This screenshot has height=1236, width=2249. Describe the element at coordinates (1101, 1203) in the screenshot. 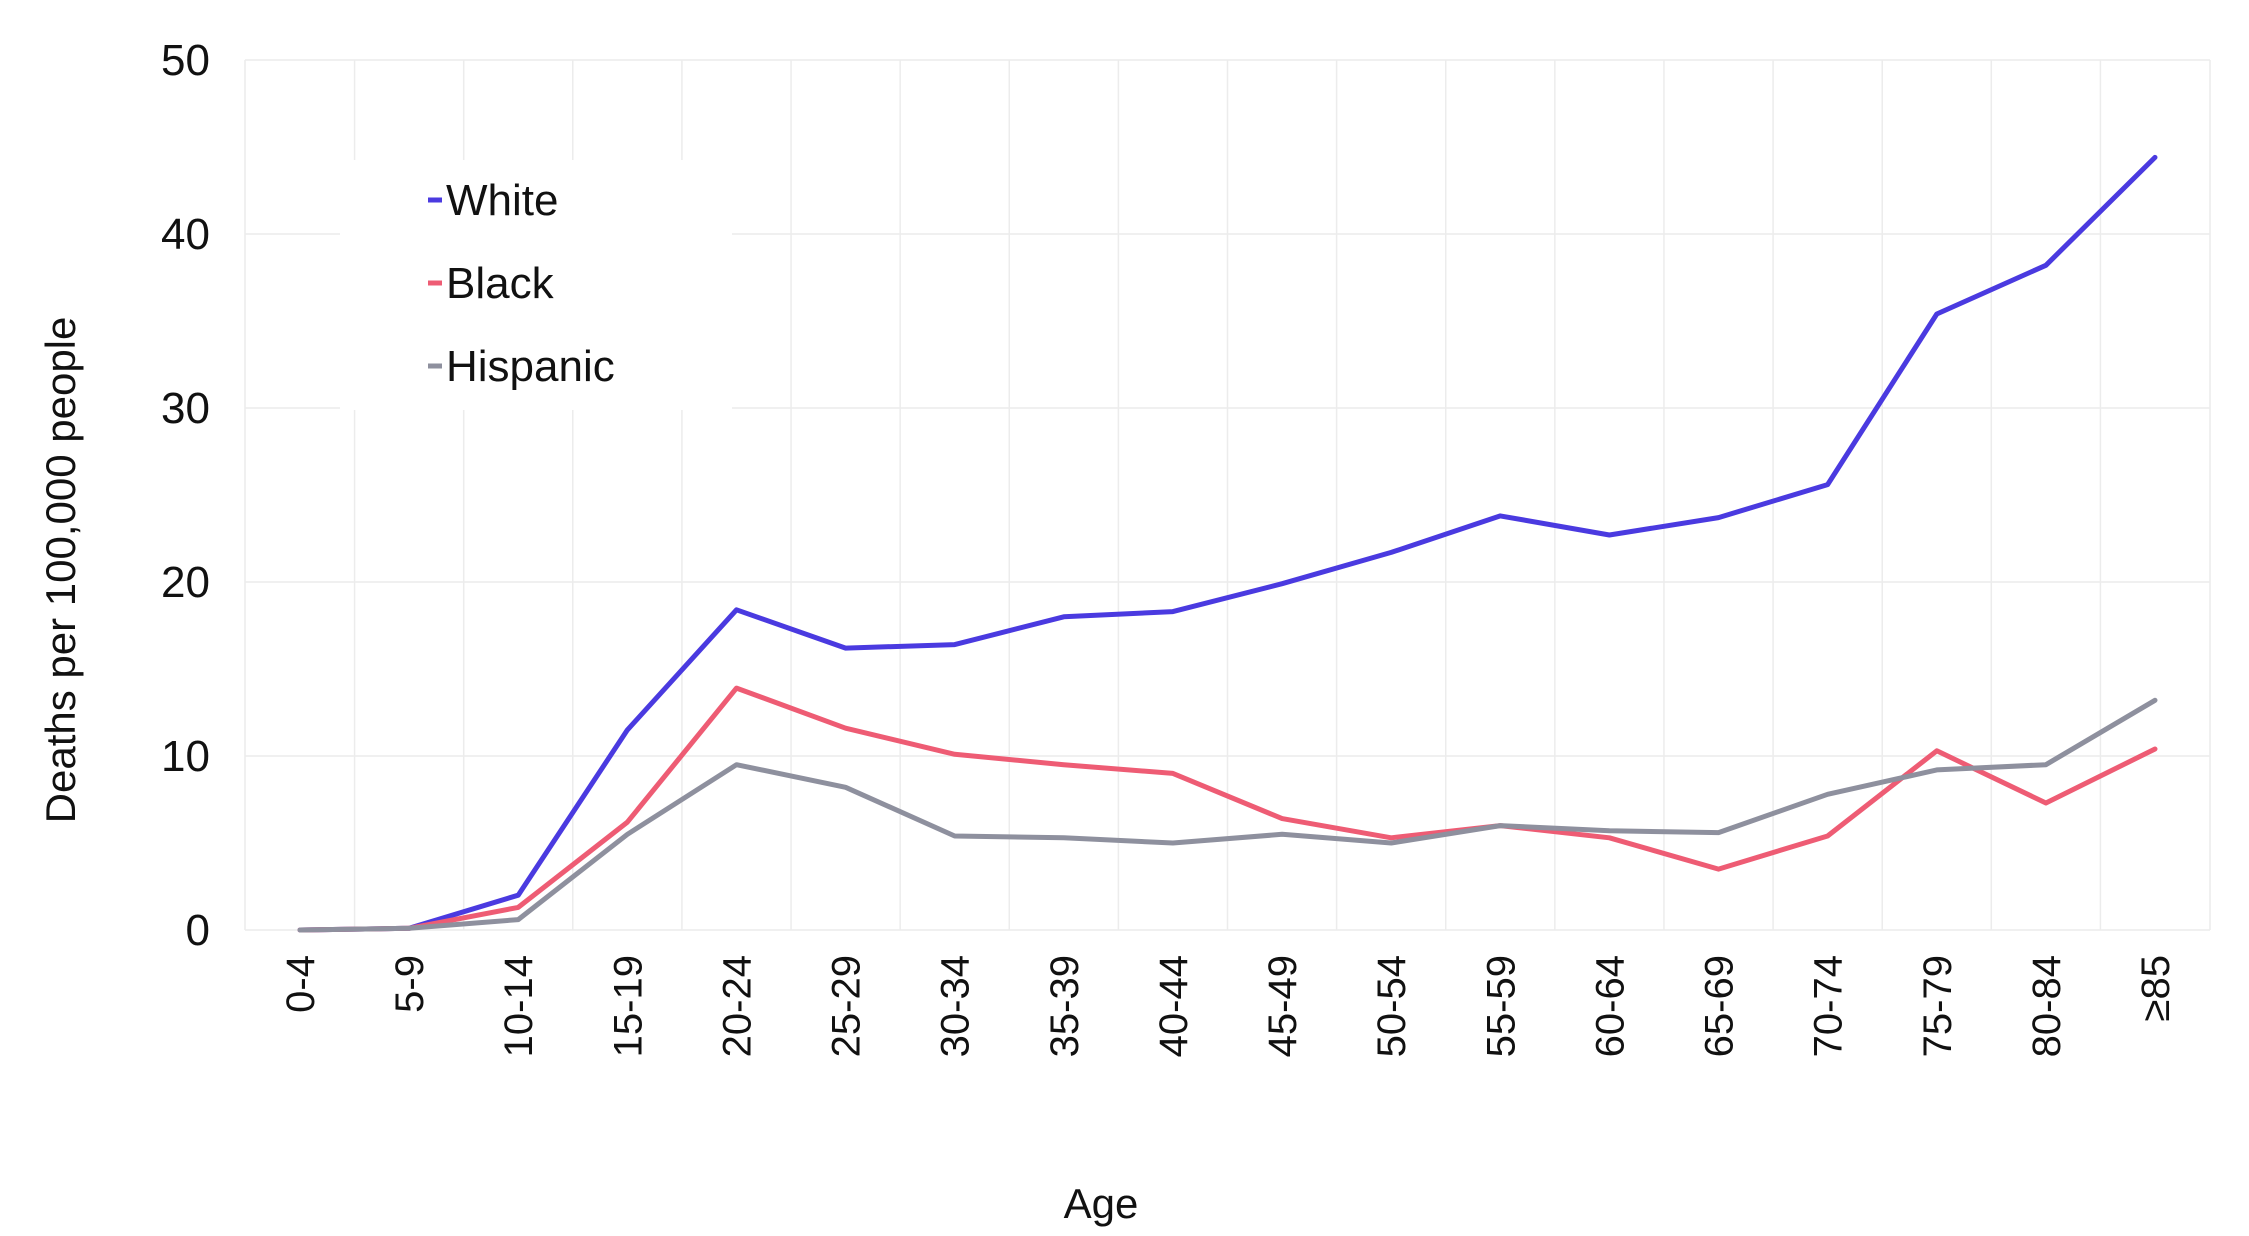

I see `x-axis-label: Age` at that location.